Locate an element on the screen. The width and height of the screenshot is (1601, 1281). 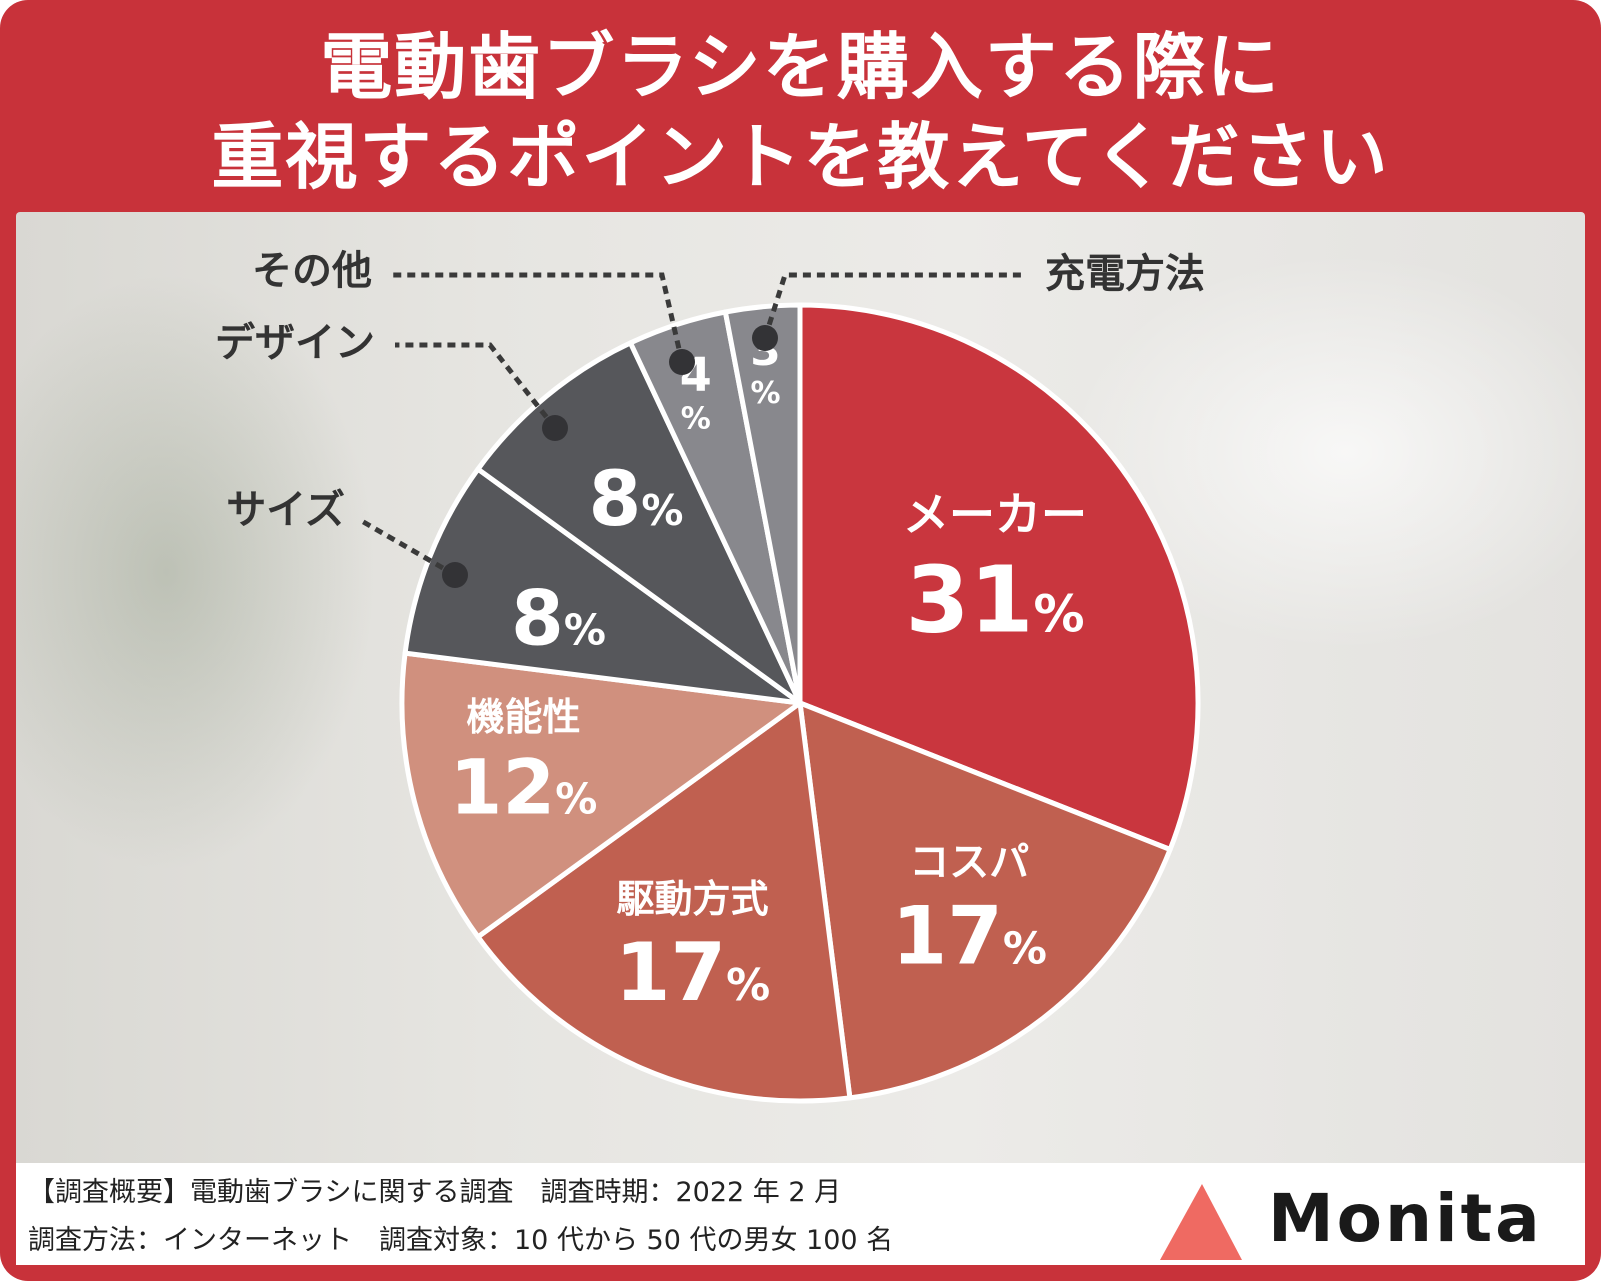
survey-method: 調査方法：インターネット 調査対象：10 代から 50 代の男女 100 名 is located at coordinates (461, 1240).